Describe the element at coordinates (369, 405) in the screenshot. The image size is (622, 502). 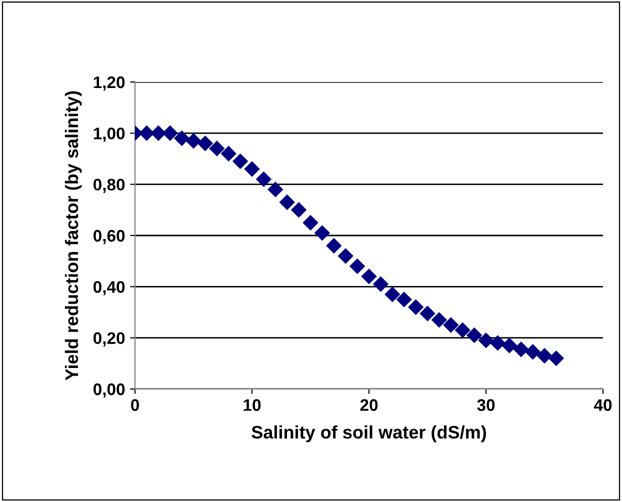
I see `x-tick-label: 20` at that location.